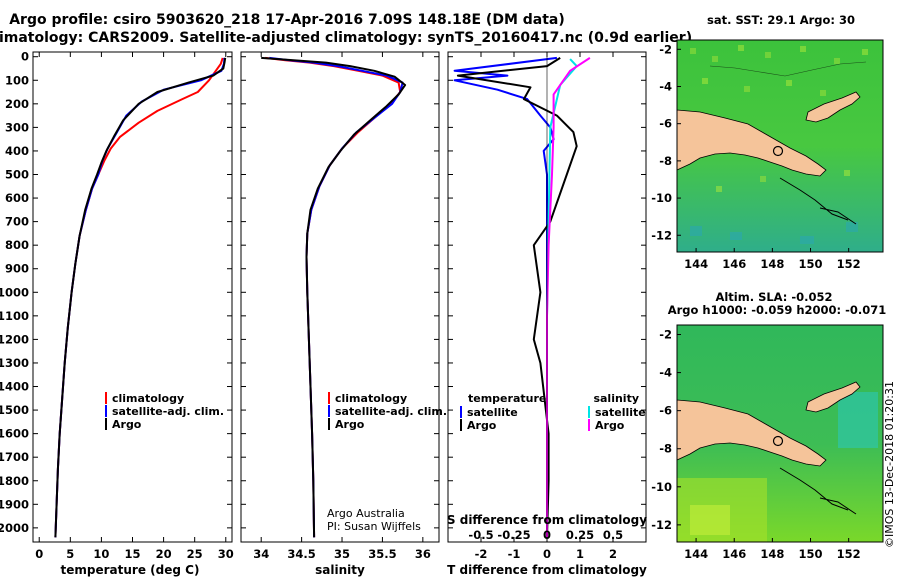 The image size is (900, 580). I want to click on depth-tick-label: 1800, so click(14, 481).